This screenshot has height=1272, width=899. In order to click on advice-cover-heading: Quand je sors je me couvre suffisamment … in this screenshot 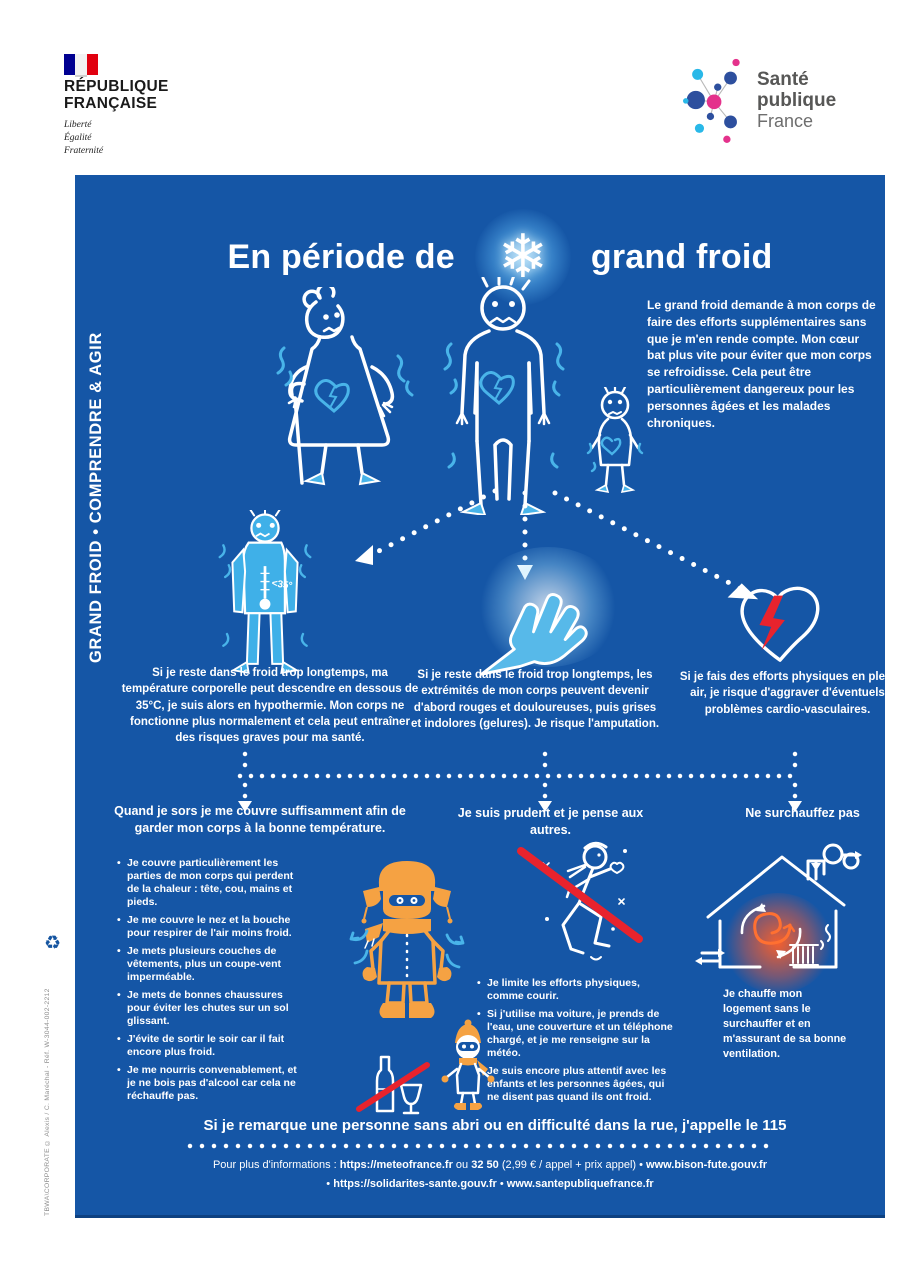, I will do `click(260, 819)`.